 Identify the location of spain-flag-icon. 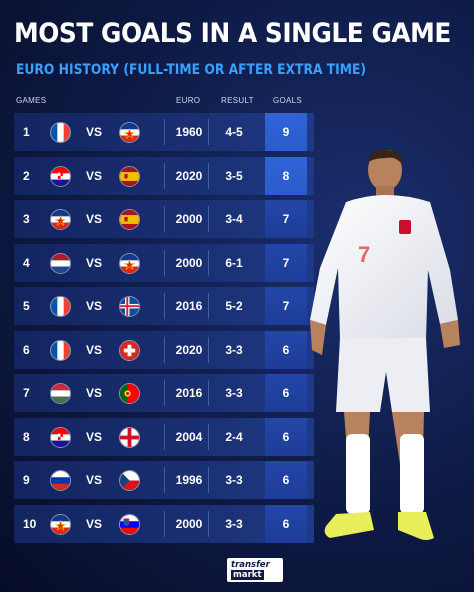
(129, 219).